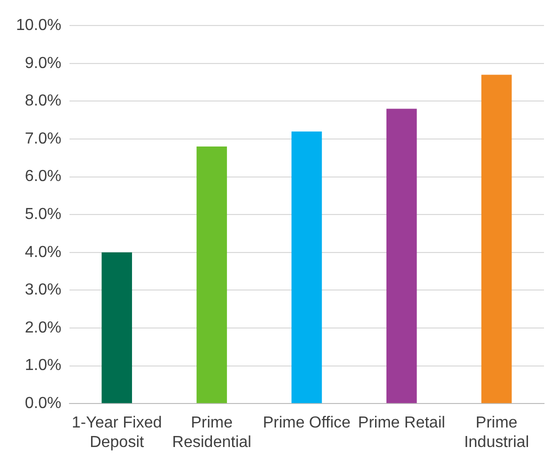 The width and height of the screenshot is (556, 470). Describe the element at coordinates (43, 252) in the screenshot. I see `y-tick-label: 4.0%` at that location.